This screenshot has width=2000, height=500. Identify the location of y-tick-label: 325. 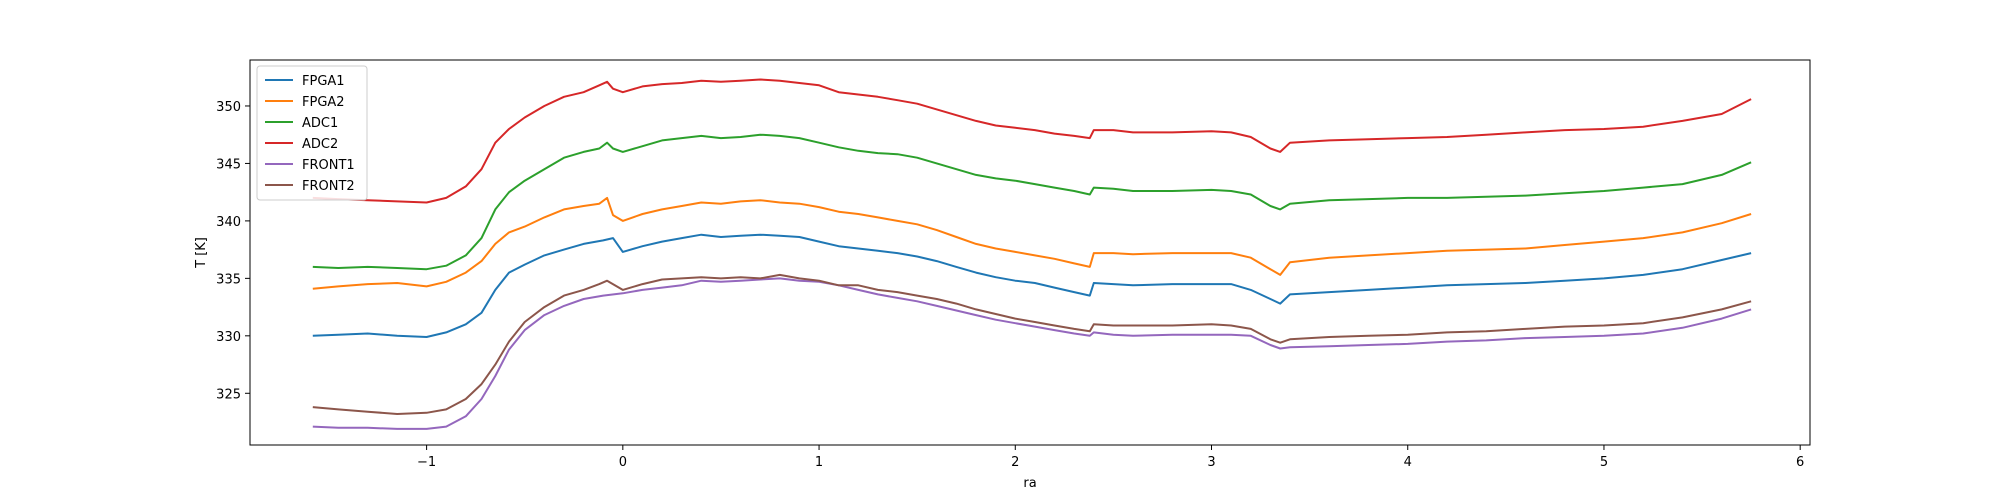
(228, 394).